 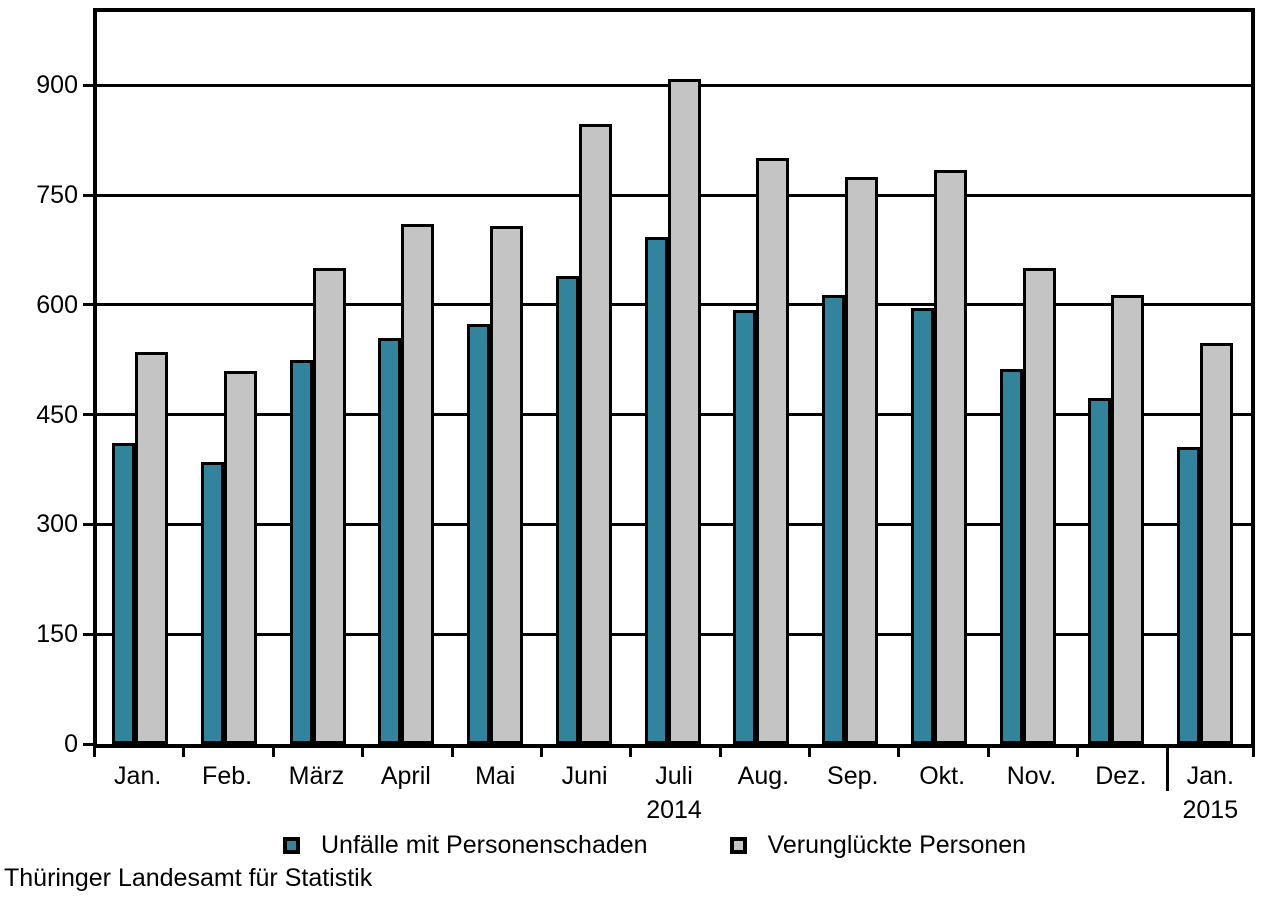 What do you see at coordinates (57, 524) in the screenshot?
I see `y-tick-label: 300` at bounding box center [57, 524].